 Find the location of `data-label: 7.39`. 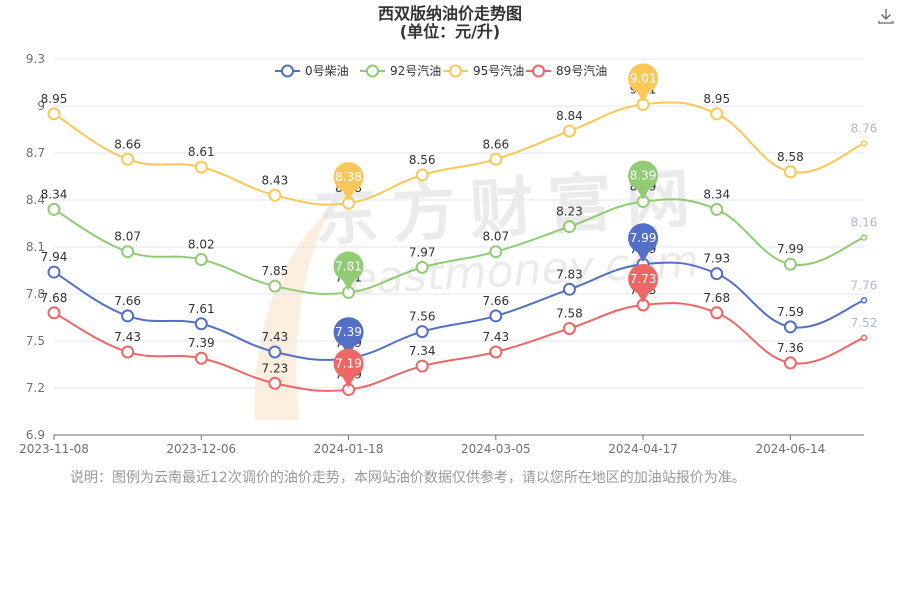

data-label: 7.39 is located at coordinates (201, 343).